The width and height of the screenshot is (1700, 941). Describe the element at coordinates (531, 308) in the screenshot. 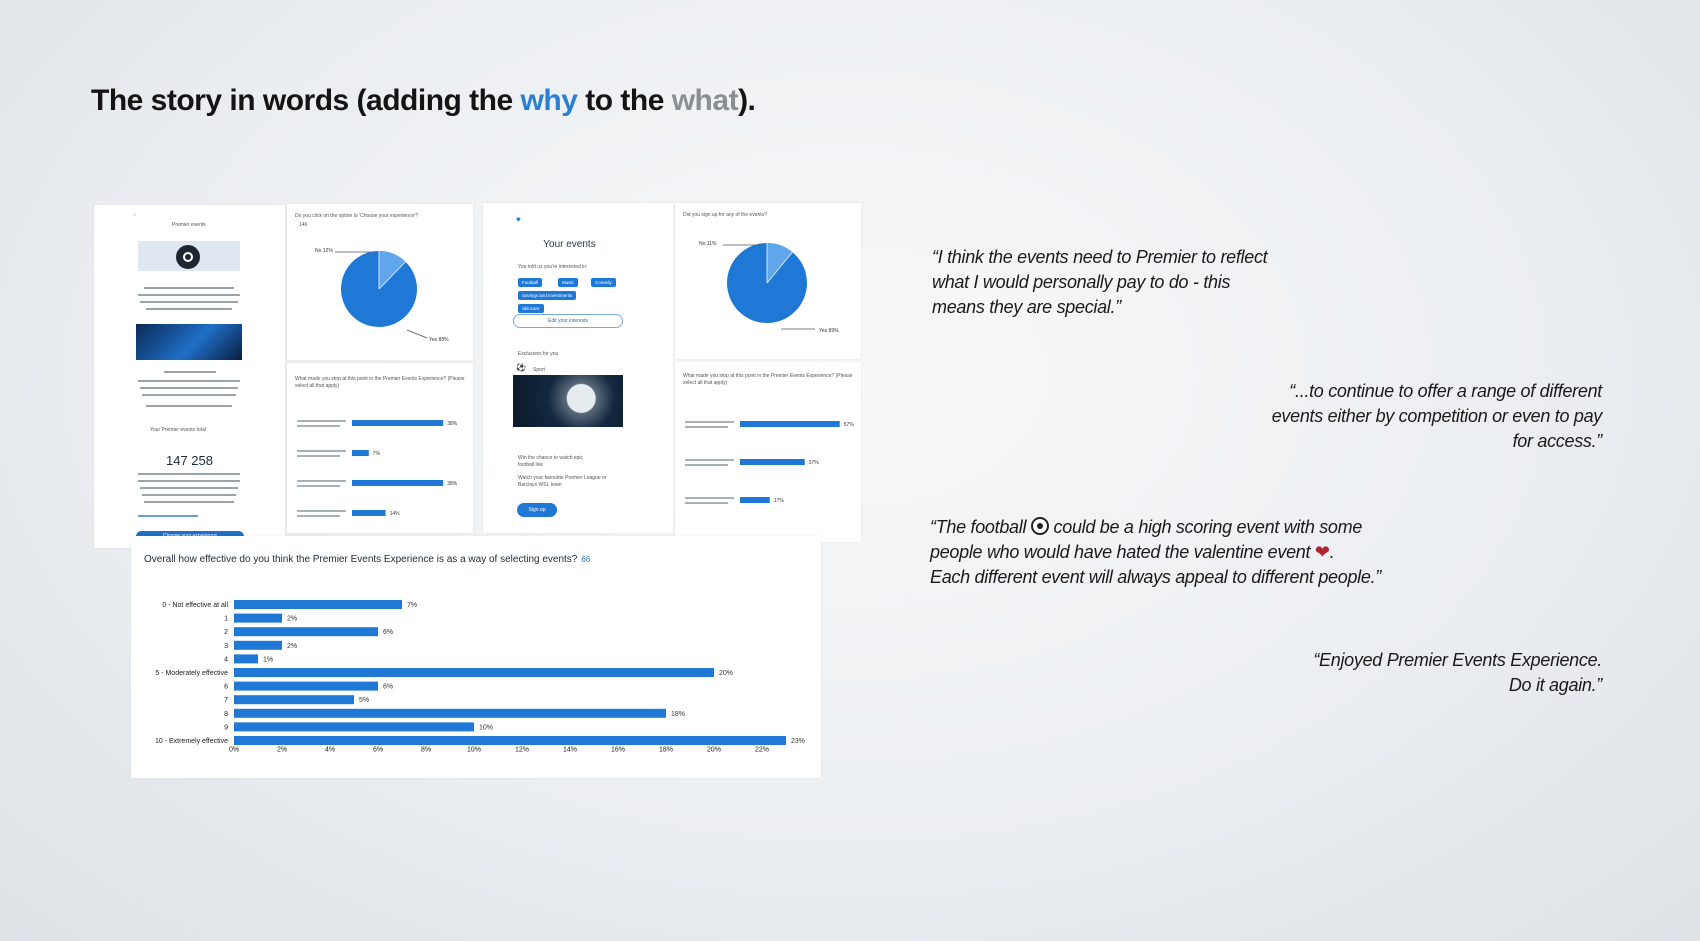

I see `chip-skincare: Skincare` at that location.